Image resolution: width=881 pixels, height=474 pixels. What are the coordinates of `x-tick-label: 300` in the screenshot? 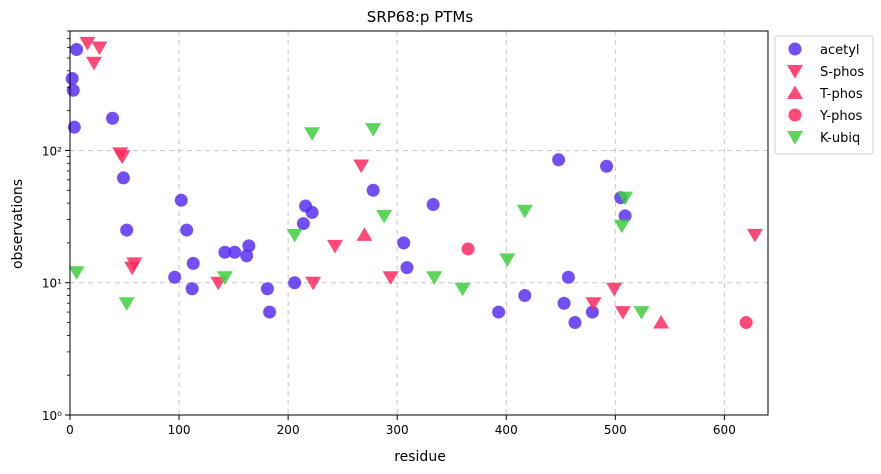 It's located at (397, 430).